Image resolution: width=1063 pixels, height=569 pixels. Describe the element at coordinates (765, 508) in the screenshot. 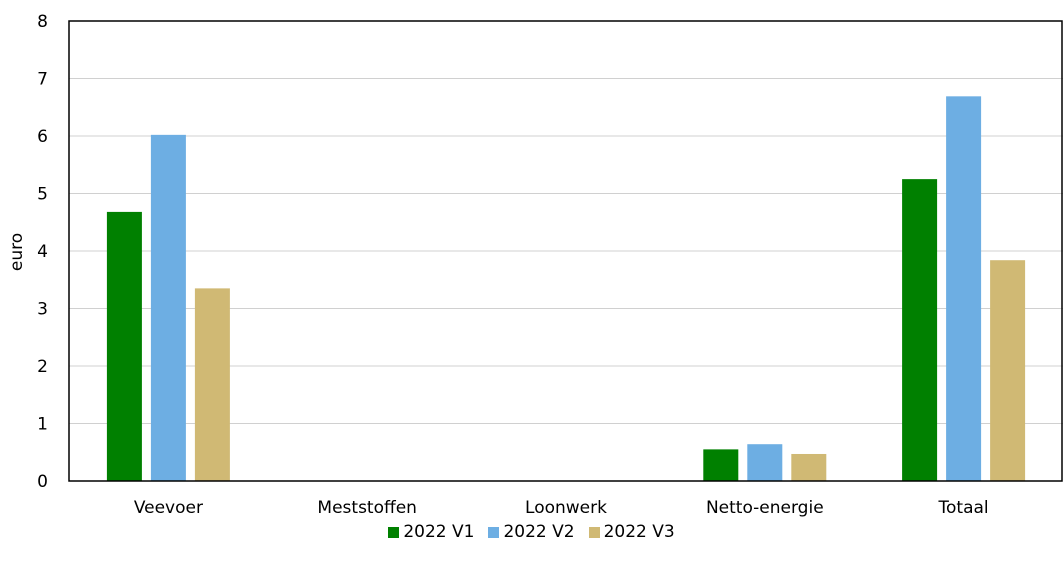

I see `x-category-label: Netto-energie` at that location.